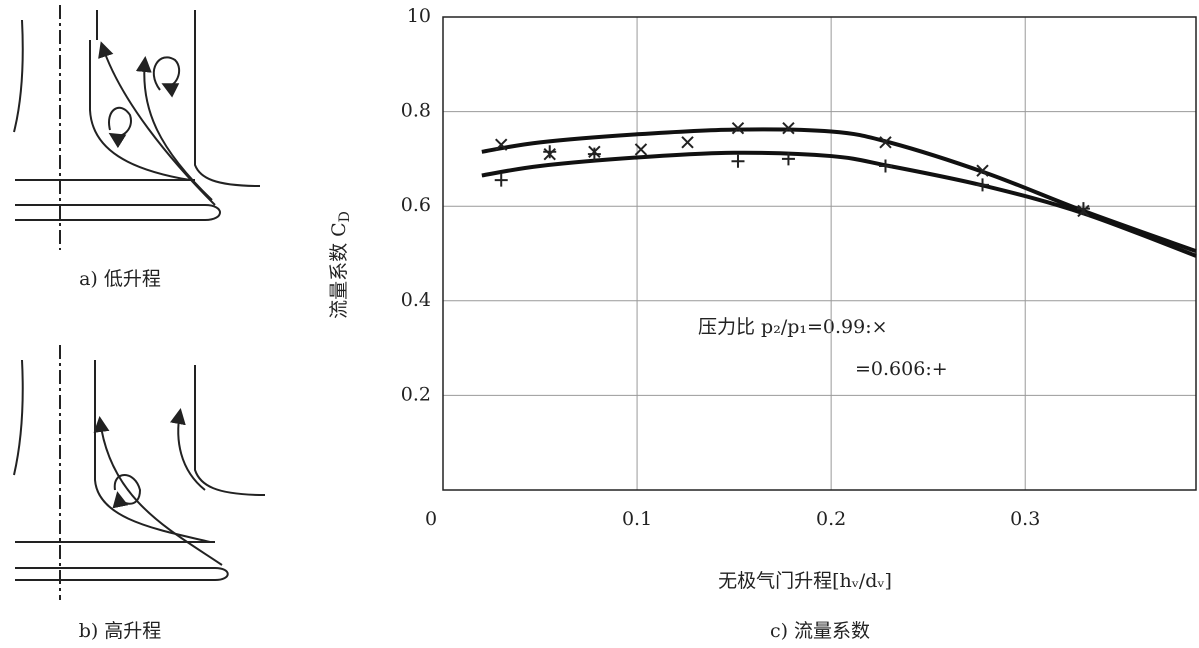 The width and height of the screenshot is (1199, 648). I want to click on annotation: =0.606:+, so click(901, 369).